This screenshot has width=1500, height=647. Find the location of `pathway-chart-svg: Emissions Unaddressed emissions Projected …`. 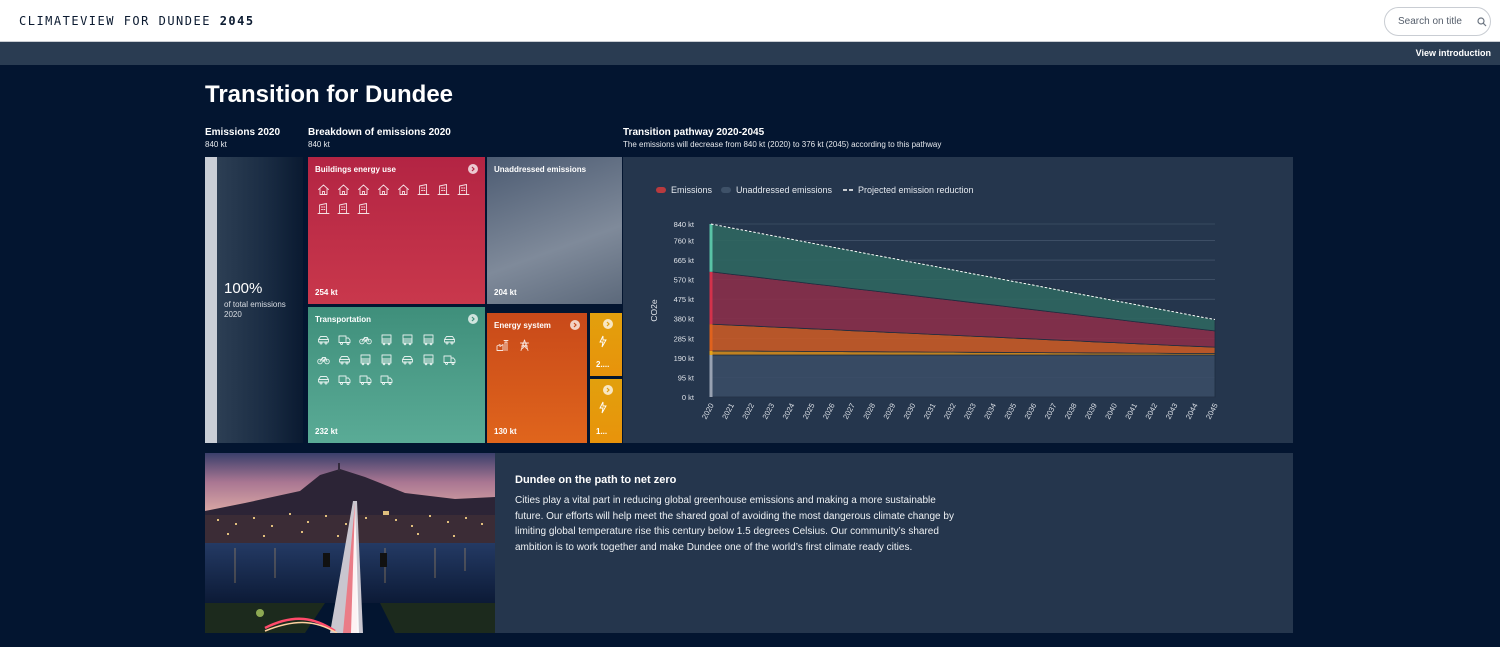

pathway-chart-svg: Emissions Unaddressed emissions Projected … is located at coordinates (934, 303).